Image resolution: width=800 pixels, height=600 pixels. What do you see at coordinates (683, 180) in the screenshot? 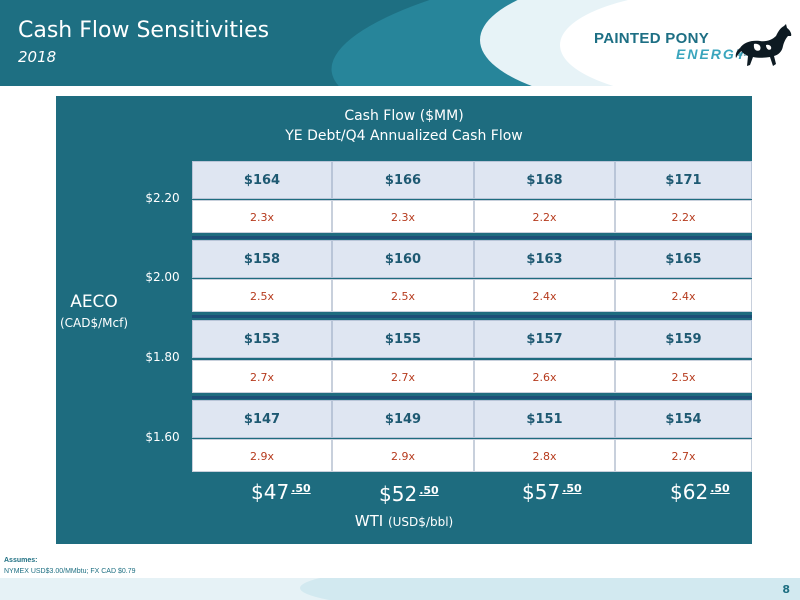
I see `cash-flow-cell: $171` at bounding box center [683, 180].